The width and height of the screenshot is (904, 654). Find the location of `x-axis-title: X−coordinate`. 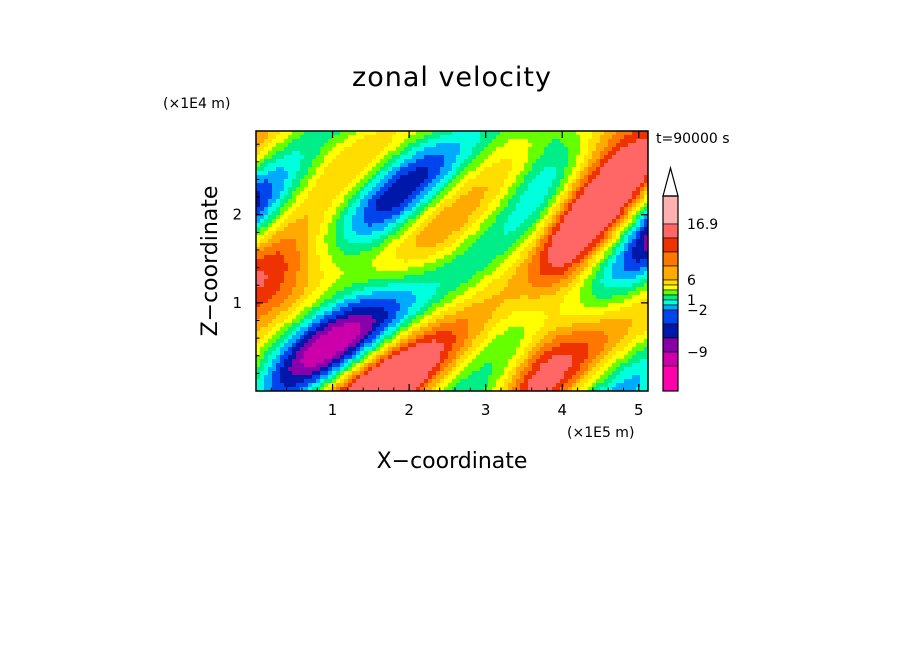

x-axis-title: X−coordinate is located at coordinates (452, 461).